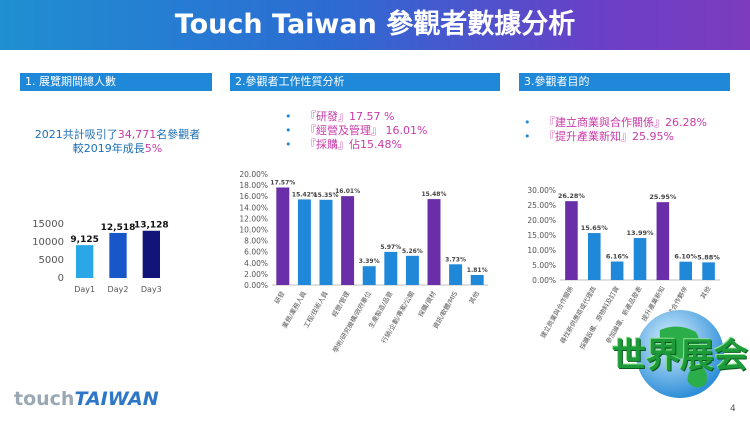 The height and width of the screenshot is (421, 750). Describe the element at coordinates (541, 235) in the screenshot. I see `y-tick-label: 15.00%` at that location.